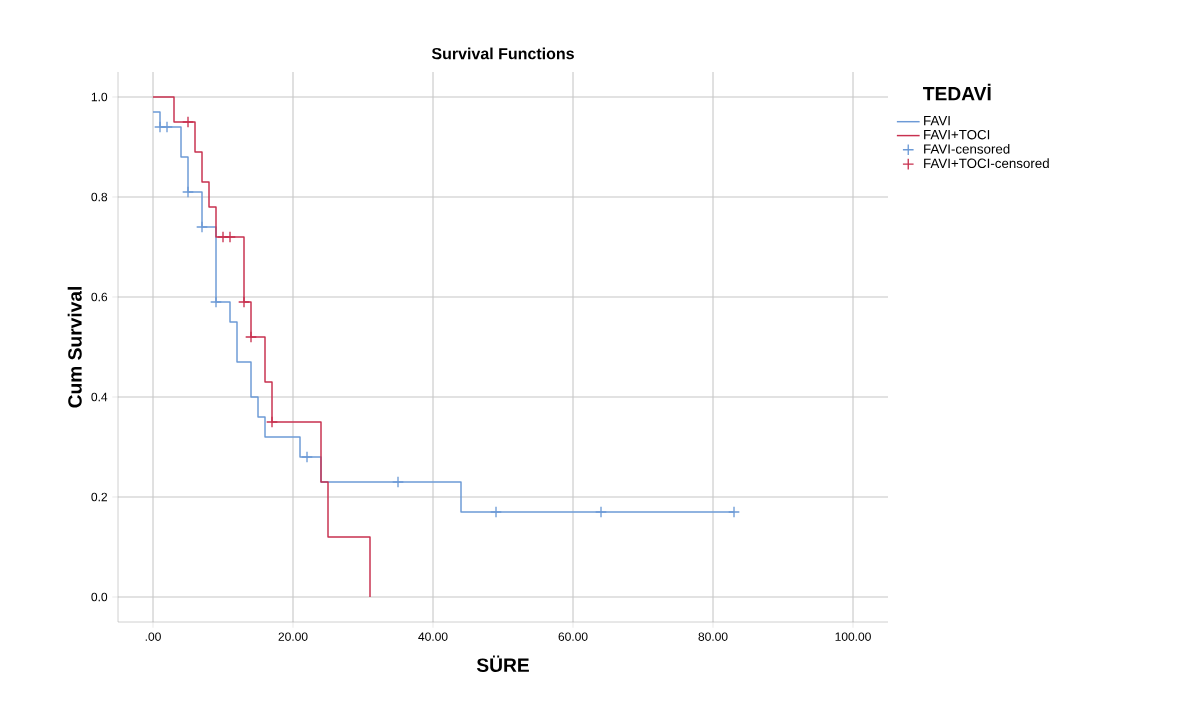 Image resolution: width=1198 pixels, height=719 pixels. Describe the element at coordinates (937, 121) in the screenshot. I see `legend-label: FAVI` at that location.